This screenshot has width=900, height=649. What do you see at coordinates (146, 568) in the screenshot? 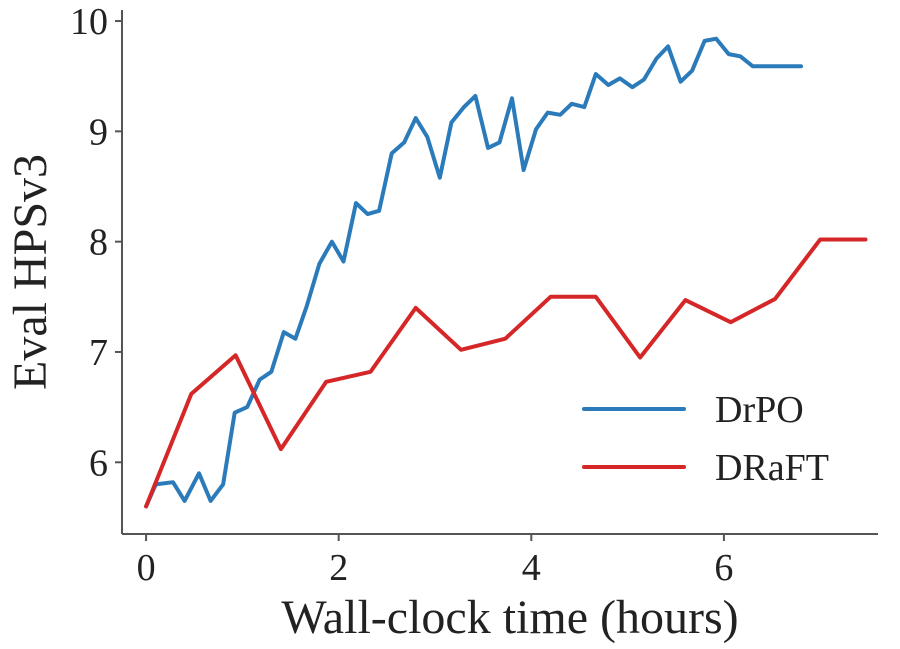
I see `x-tick-label: 0` at bounding box center [146, 568].